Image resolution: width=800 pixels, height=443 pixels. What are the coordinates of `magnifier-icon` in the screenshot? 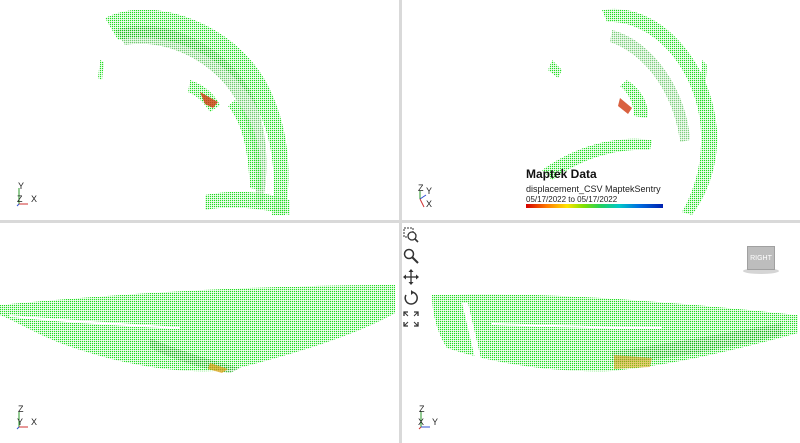 It's located at (411, 256).